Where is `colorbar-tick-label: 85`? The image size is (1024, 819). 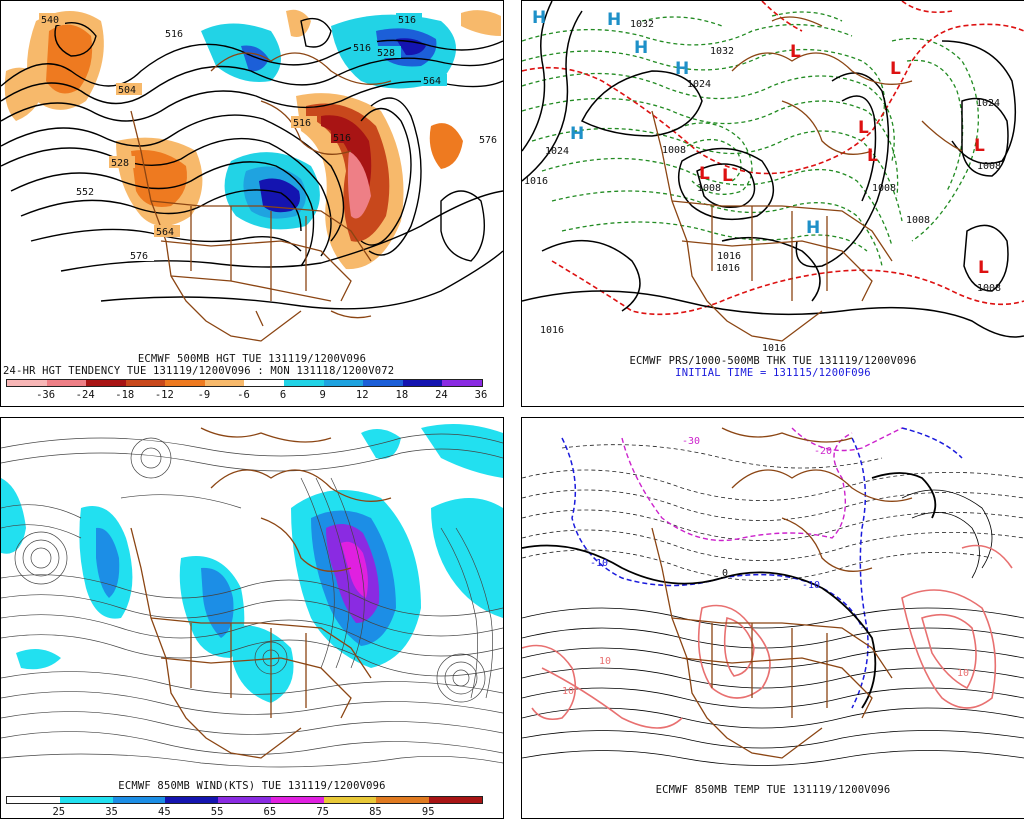 colorbar-tick-label: 85 is located at coordinates (375, 812).